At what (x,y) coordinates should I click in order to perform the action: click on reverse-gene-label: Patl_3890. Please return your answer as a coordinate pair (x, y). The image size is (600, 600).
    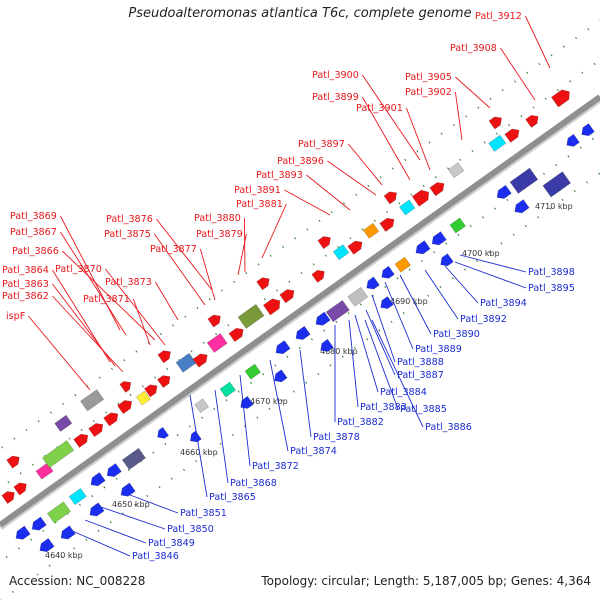
    Looking at the image, I should click on (456, 334).